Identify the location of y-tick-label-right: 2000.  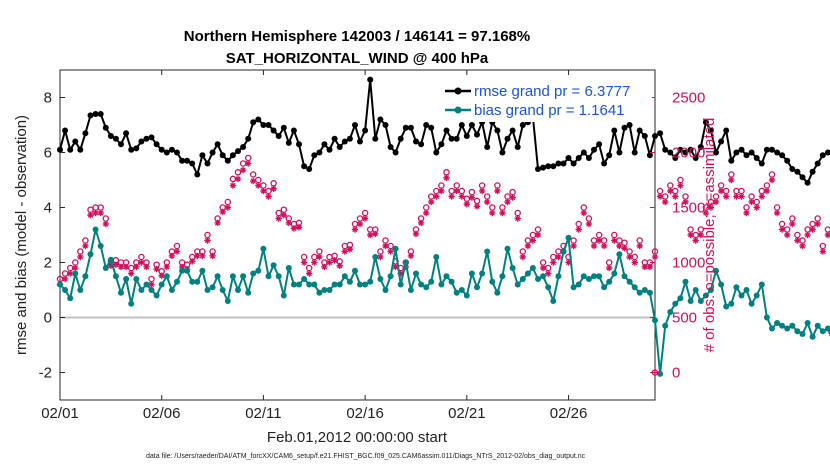
(688, 153).